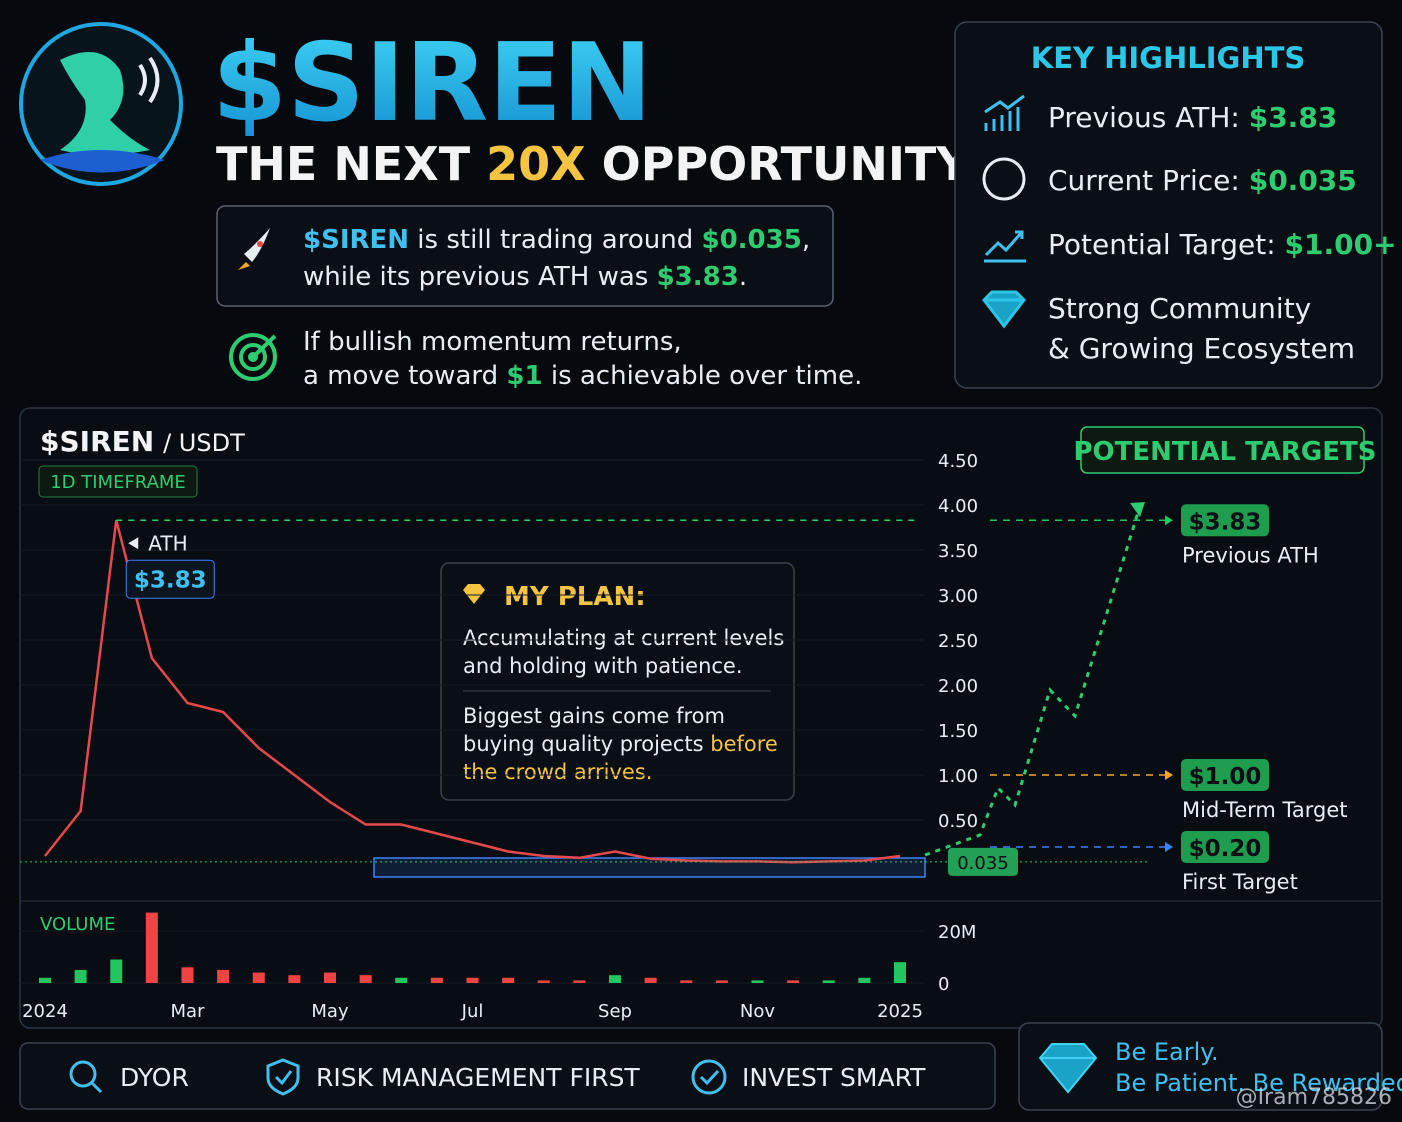 The width and height of the screenshot is (1402, 1122). I want to click on target-name: First Target, so click(1240, 882).